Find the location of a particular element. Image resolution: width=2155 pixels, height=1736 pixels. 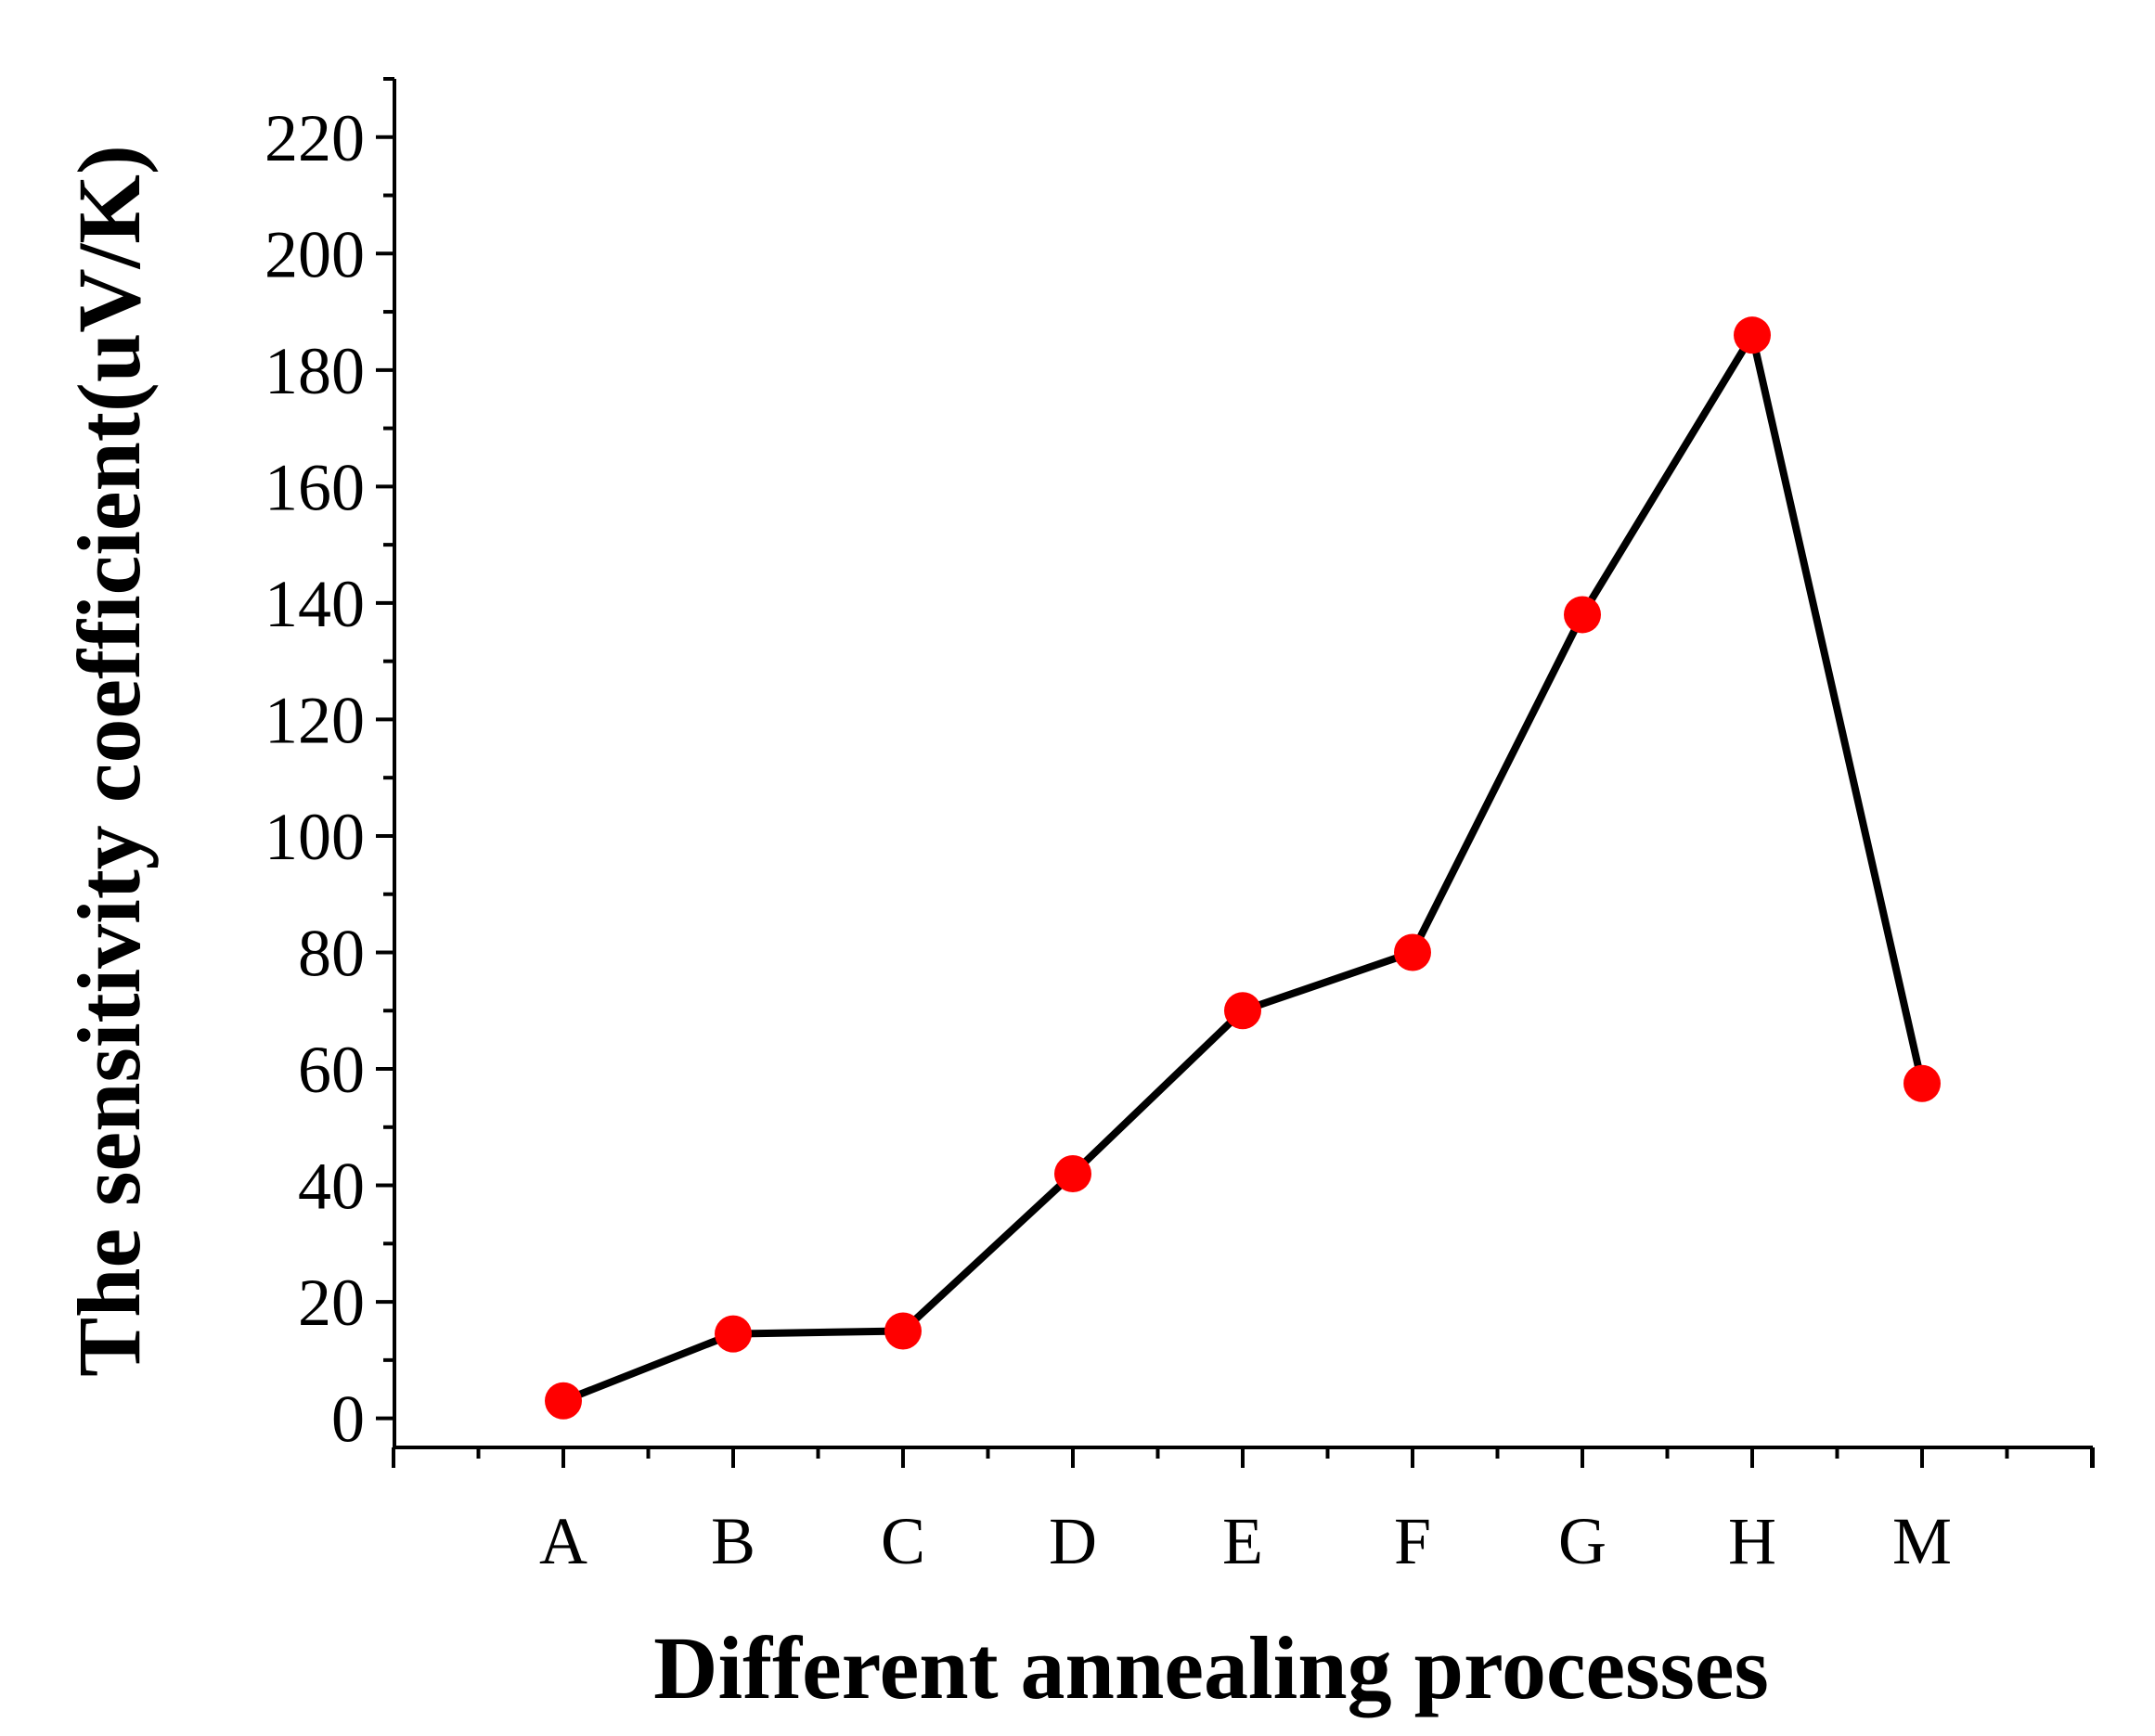

x-tick-label: C is located at coordinates (903, 1541).